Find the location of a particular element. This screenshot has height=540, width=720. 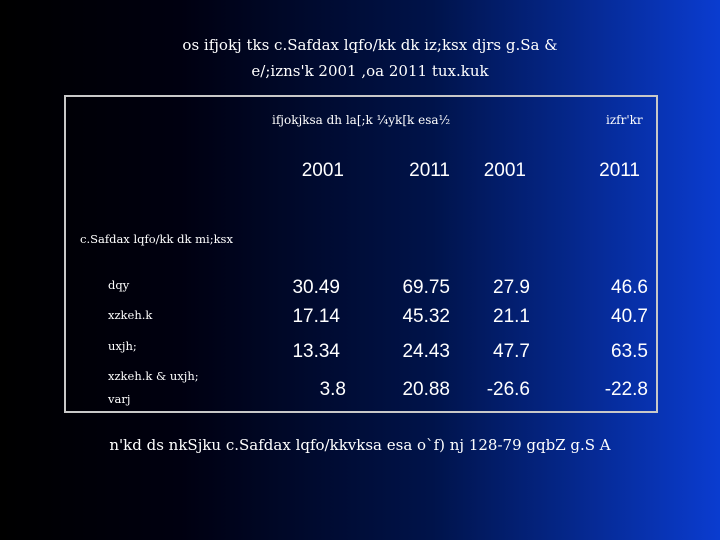

table-cell: 3.8 is located at coordinates (332, 389).